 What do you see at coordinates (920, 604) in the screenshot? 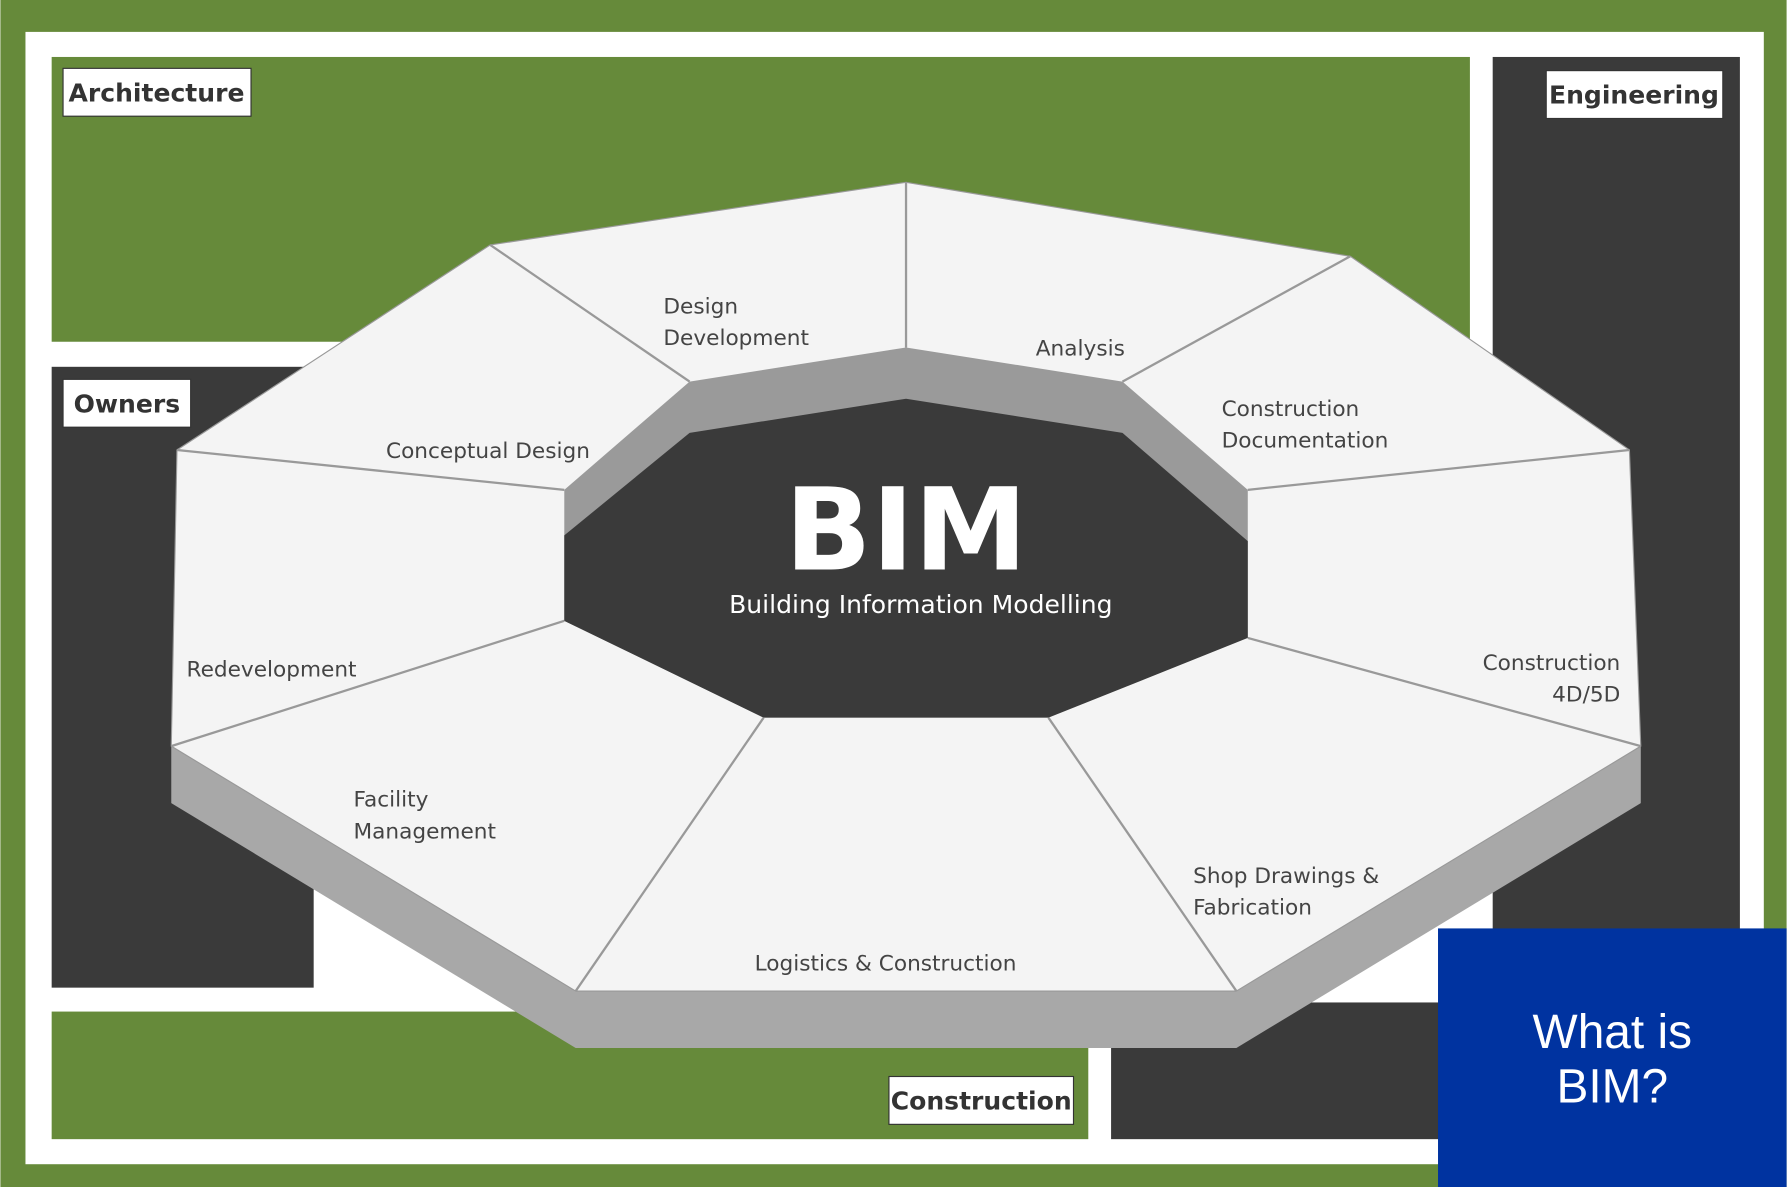
I see `center-subtitle: Building Information Modelling` at bounding box center [920, 604].